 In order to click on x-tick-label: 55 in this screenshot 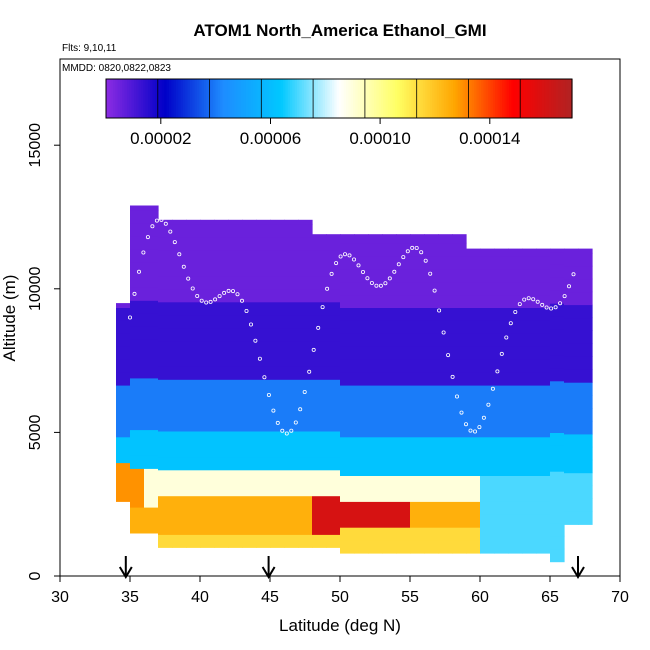, I will do `click(410, 597)`.